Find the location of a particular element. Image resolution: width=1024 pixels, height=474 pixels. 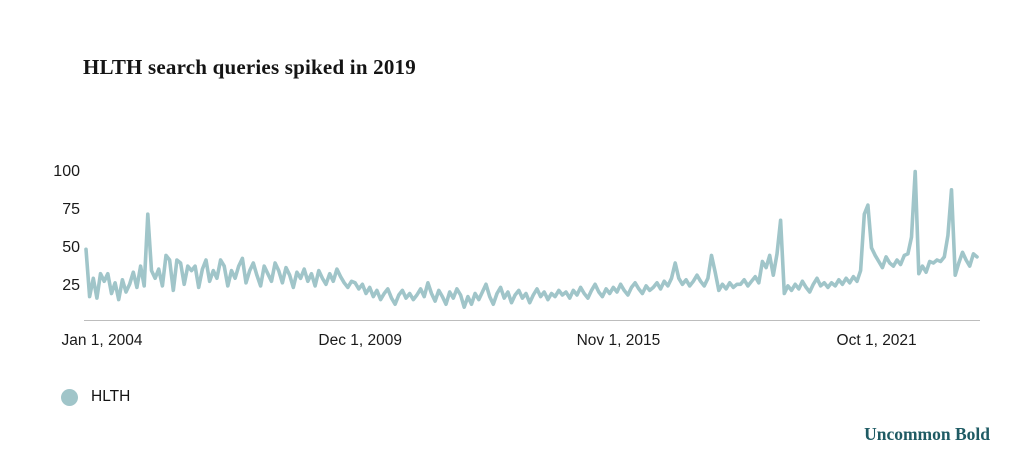

x-tick-label: Nov 1, 2015 is located at coordinates (618, 340).